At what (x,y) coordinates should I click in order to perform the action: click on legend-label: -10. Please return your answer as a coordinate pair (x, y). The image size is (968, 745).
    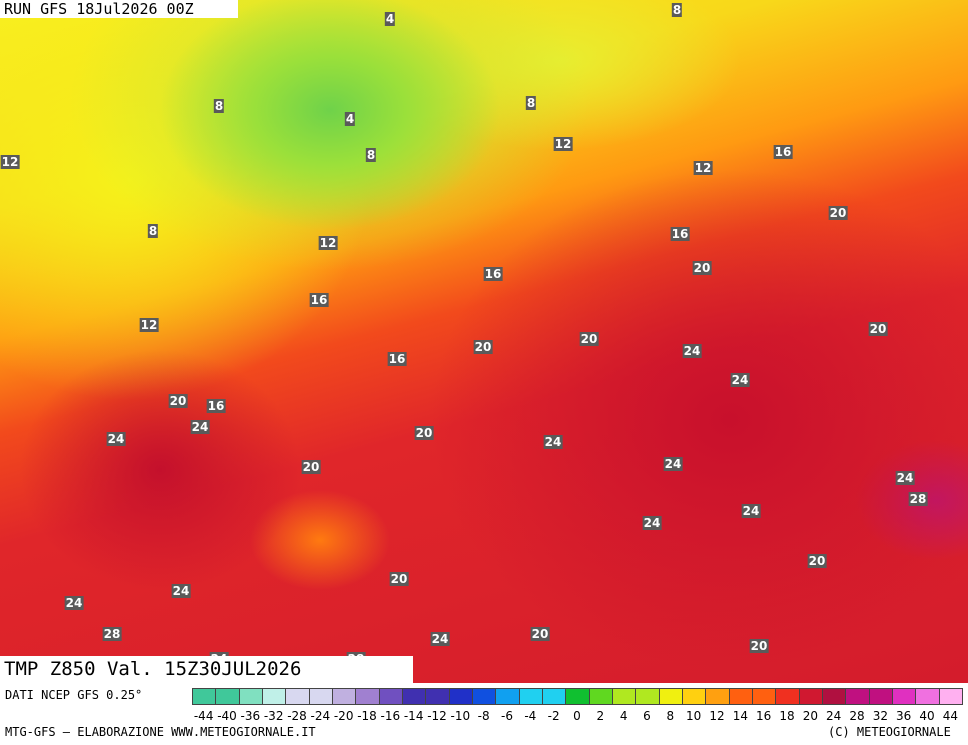
    Looking at the image, I should click on (460, 716).